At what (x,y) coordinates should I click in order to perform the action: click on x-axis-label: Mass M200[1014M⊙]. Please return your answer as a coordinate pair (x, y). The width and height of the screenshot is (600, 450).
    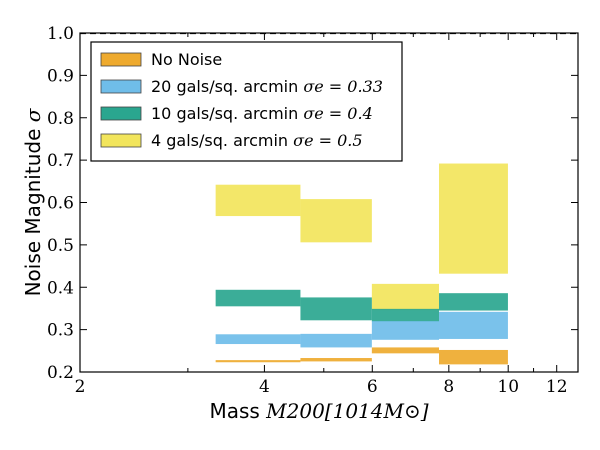
    Looking at the image, I should click on (318, 411).